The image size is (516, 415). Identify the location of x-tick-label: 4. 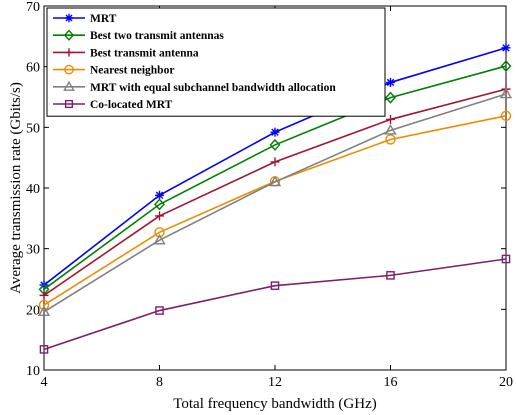
(44, 382).